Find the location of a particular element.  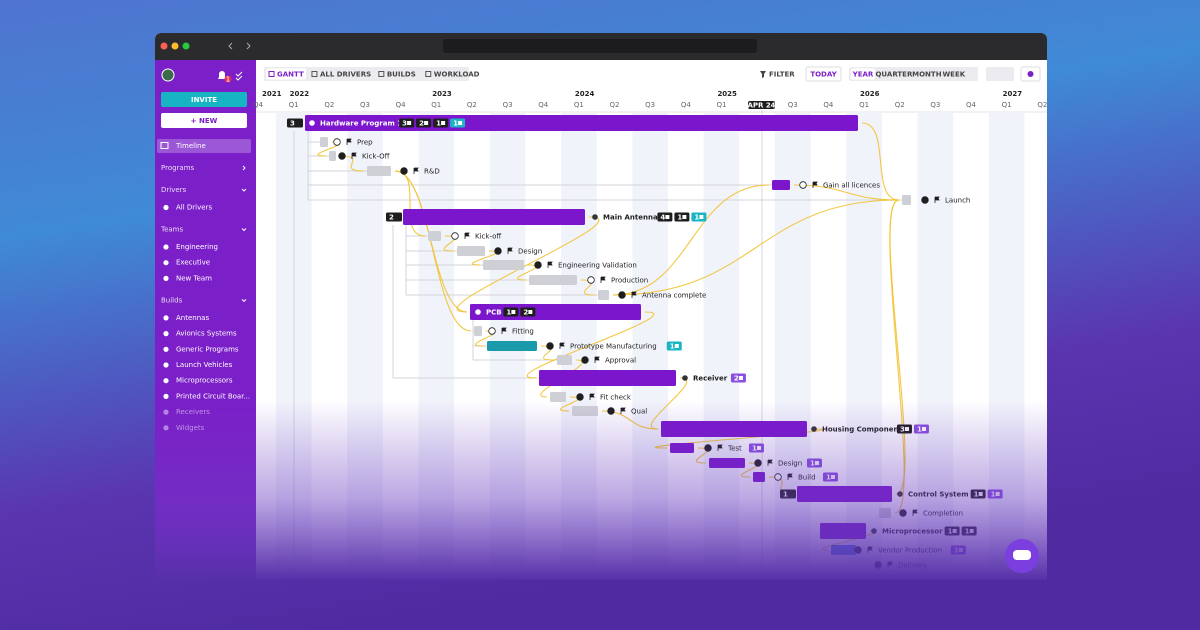

scale-option: MONTH is located at coordinates (927, 75).